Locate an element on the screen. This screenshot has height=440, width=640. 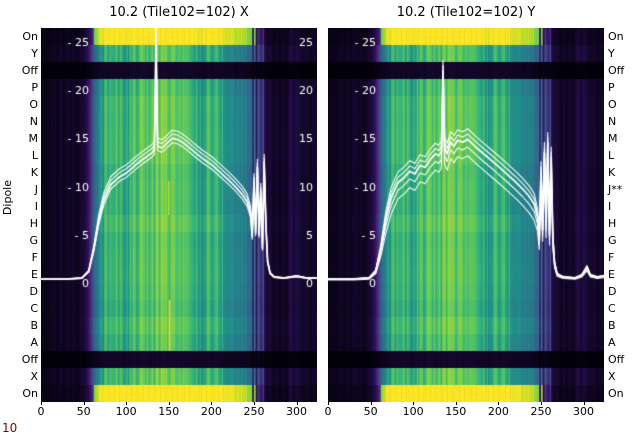
dipole-row-label-left: J is located at coordinates (36, 189).